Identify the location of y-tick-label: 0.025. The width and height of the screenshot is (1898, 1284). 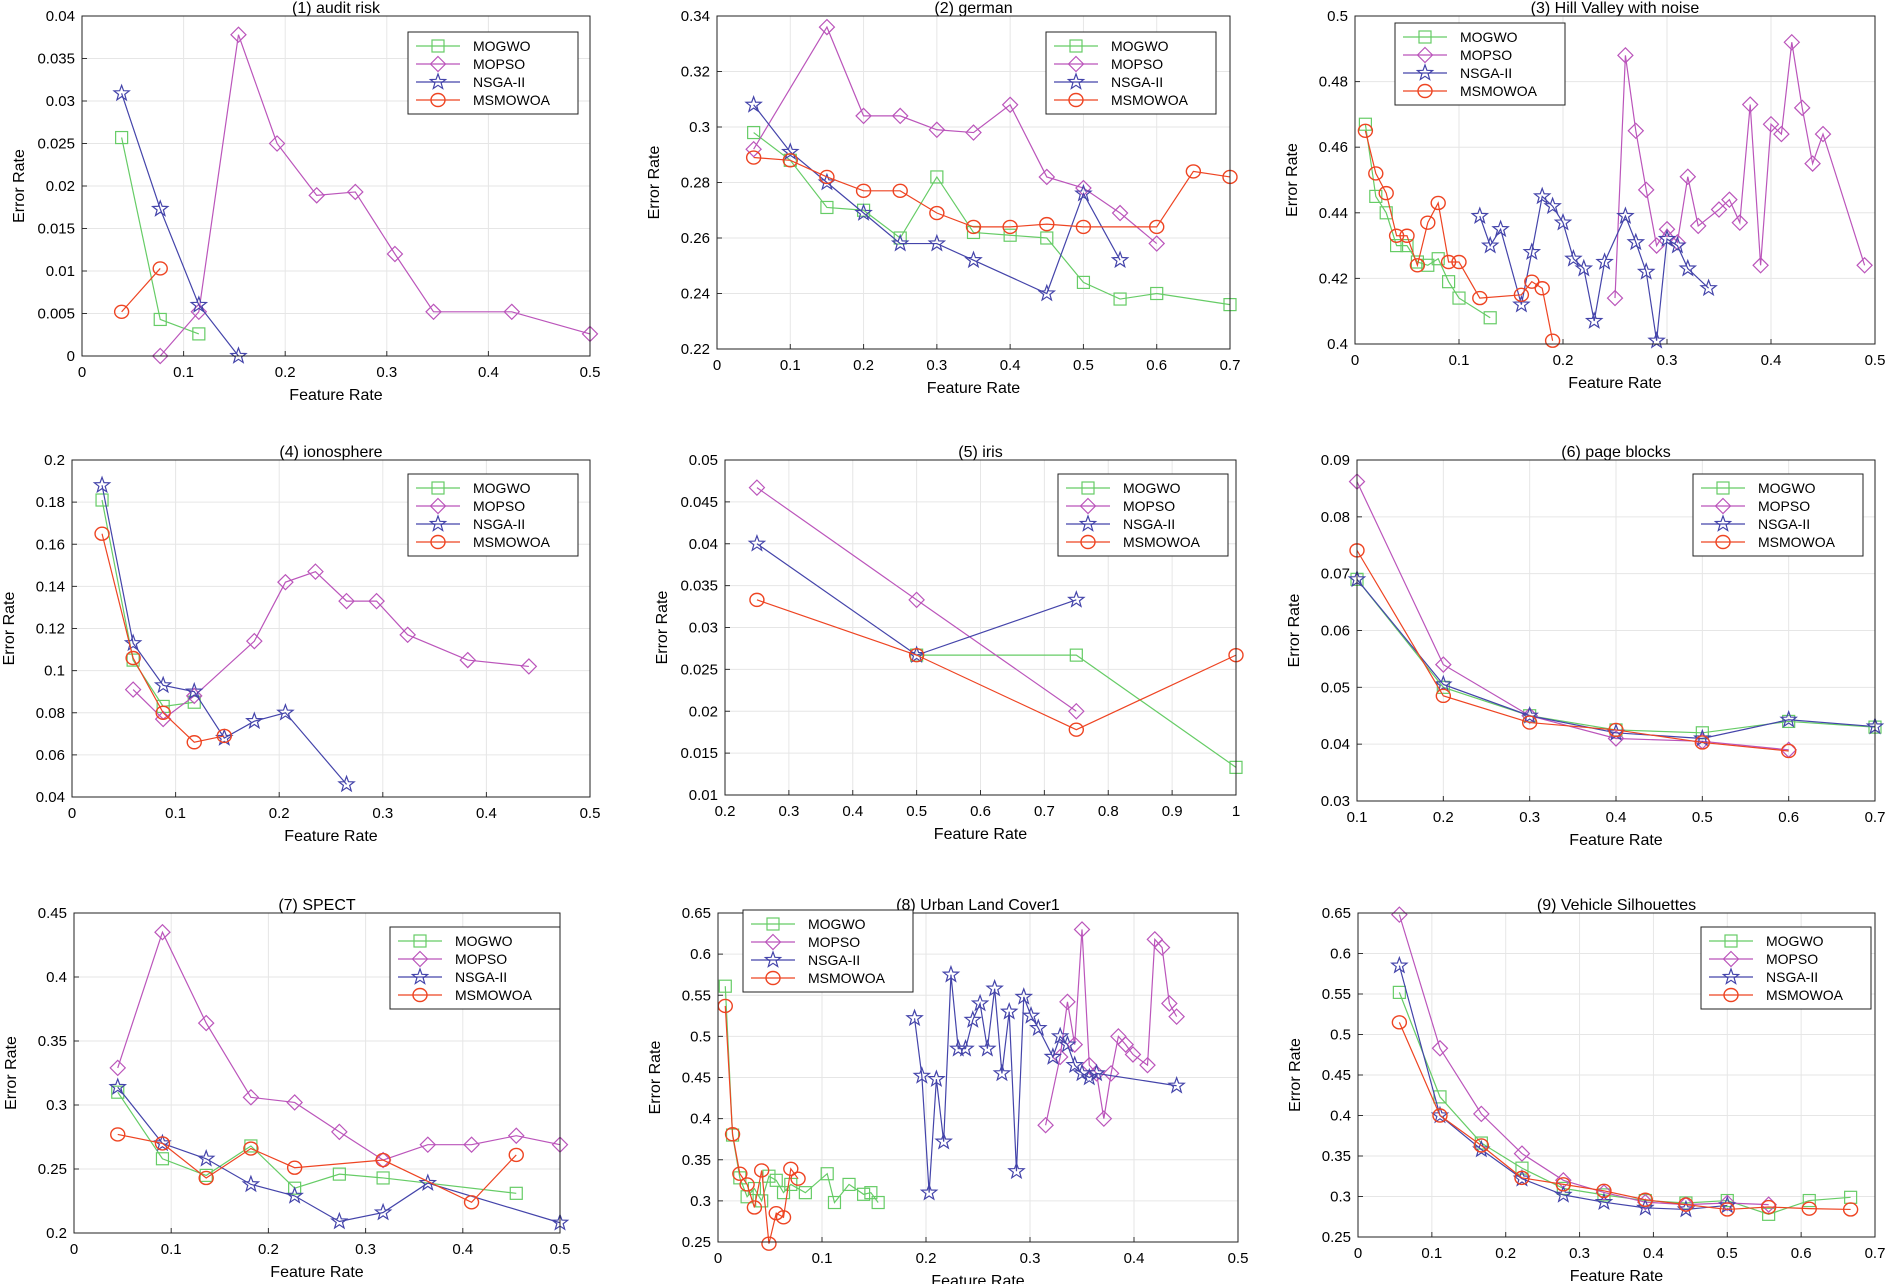
(699, 669).